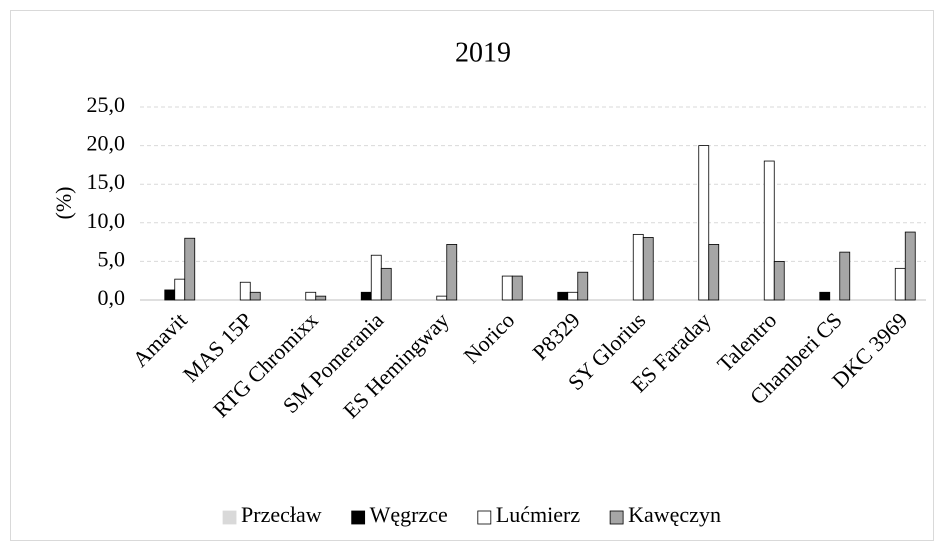 The width and height of the screenshot is (944, 546). What do you see at coordinates (281, 514) in the screenshot?
I see `legend-label: Przecław` at bounding box center [281, 514].